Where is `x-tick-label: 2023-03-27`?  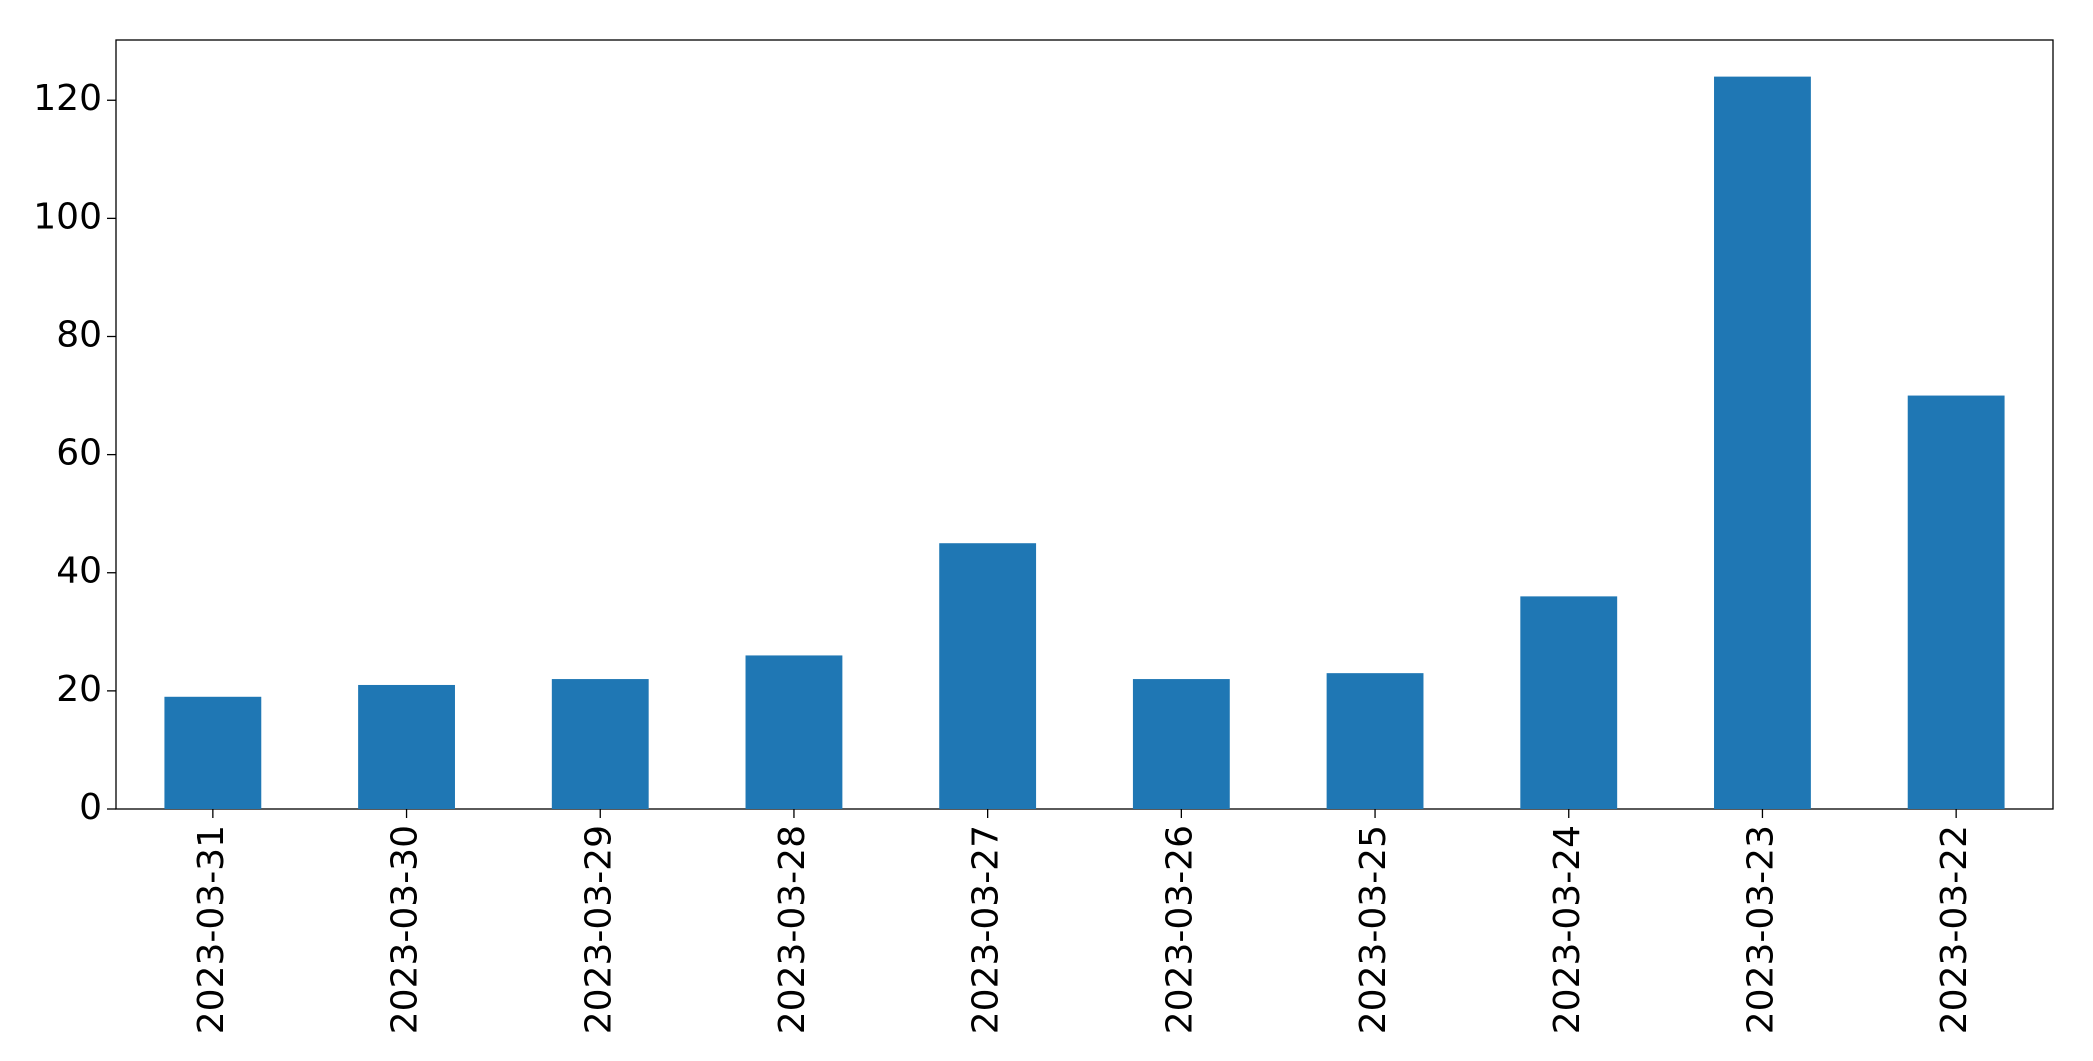 x-tick-label: 2023-03-27 is located at coordinates (986, 929).